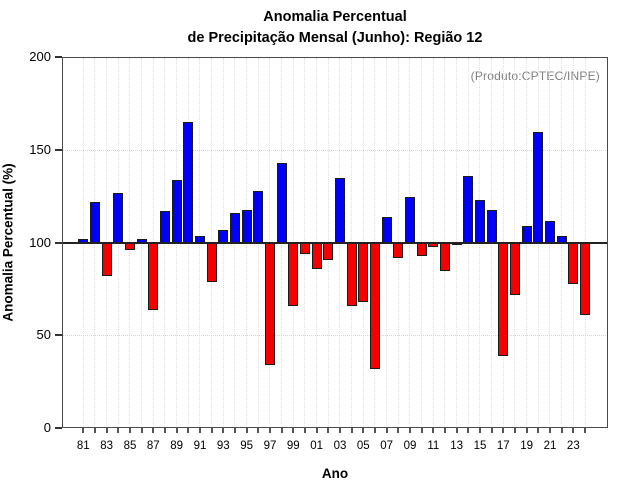 The height and width of the screenshot is (500, 640). I want to click on x-tick-label: 01, so click(317, 446).